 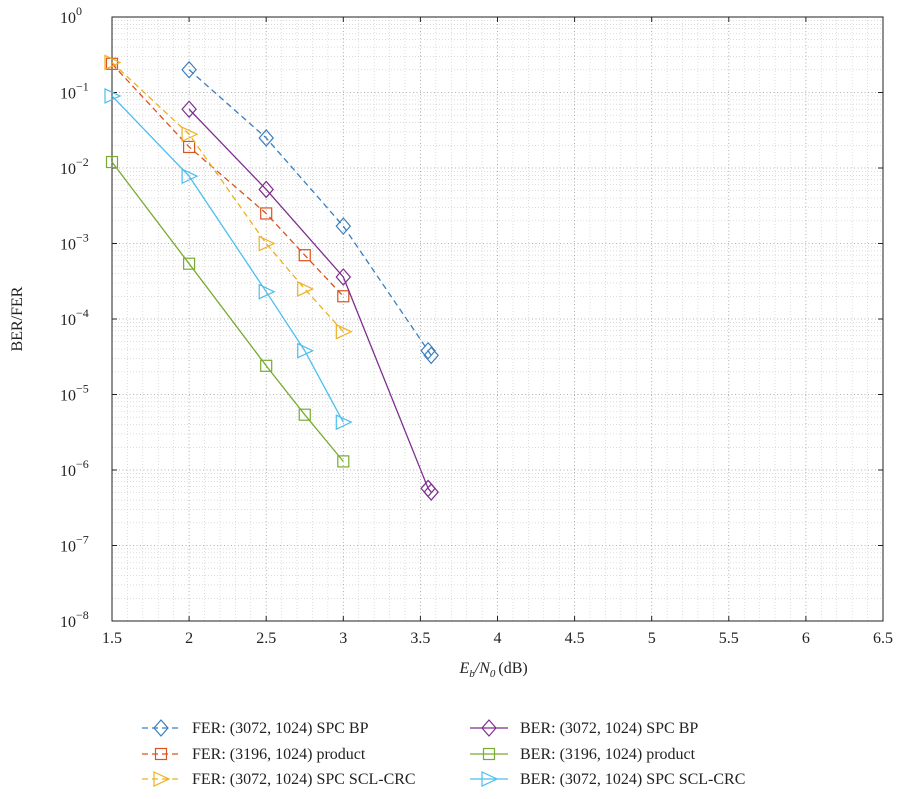 I want to click on legend-item: FER: (3196, 1024) product, so click(x=254, y=754).